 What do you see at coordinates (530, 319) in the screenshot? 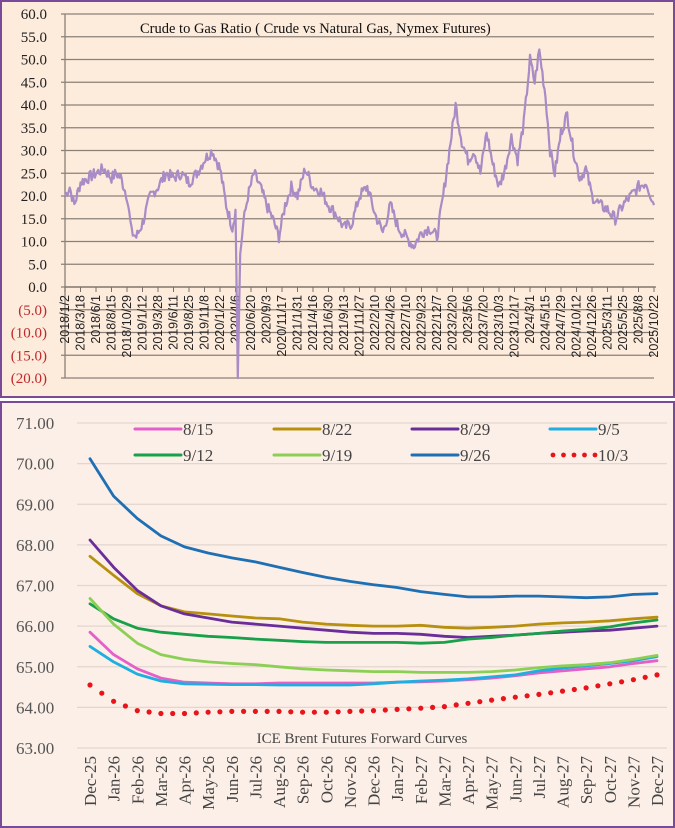
I see `x-tick-label: 2024/3/1` at bounding box center [530, 319].